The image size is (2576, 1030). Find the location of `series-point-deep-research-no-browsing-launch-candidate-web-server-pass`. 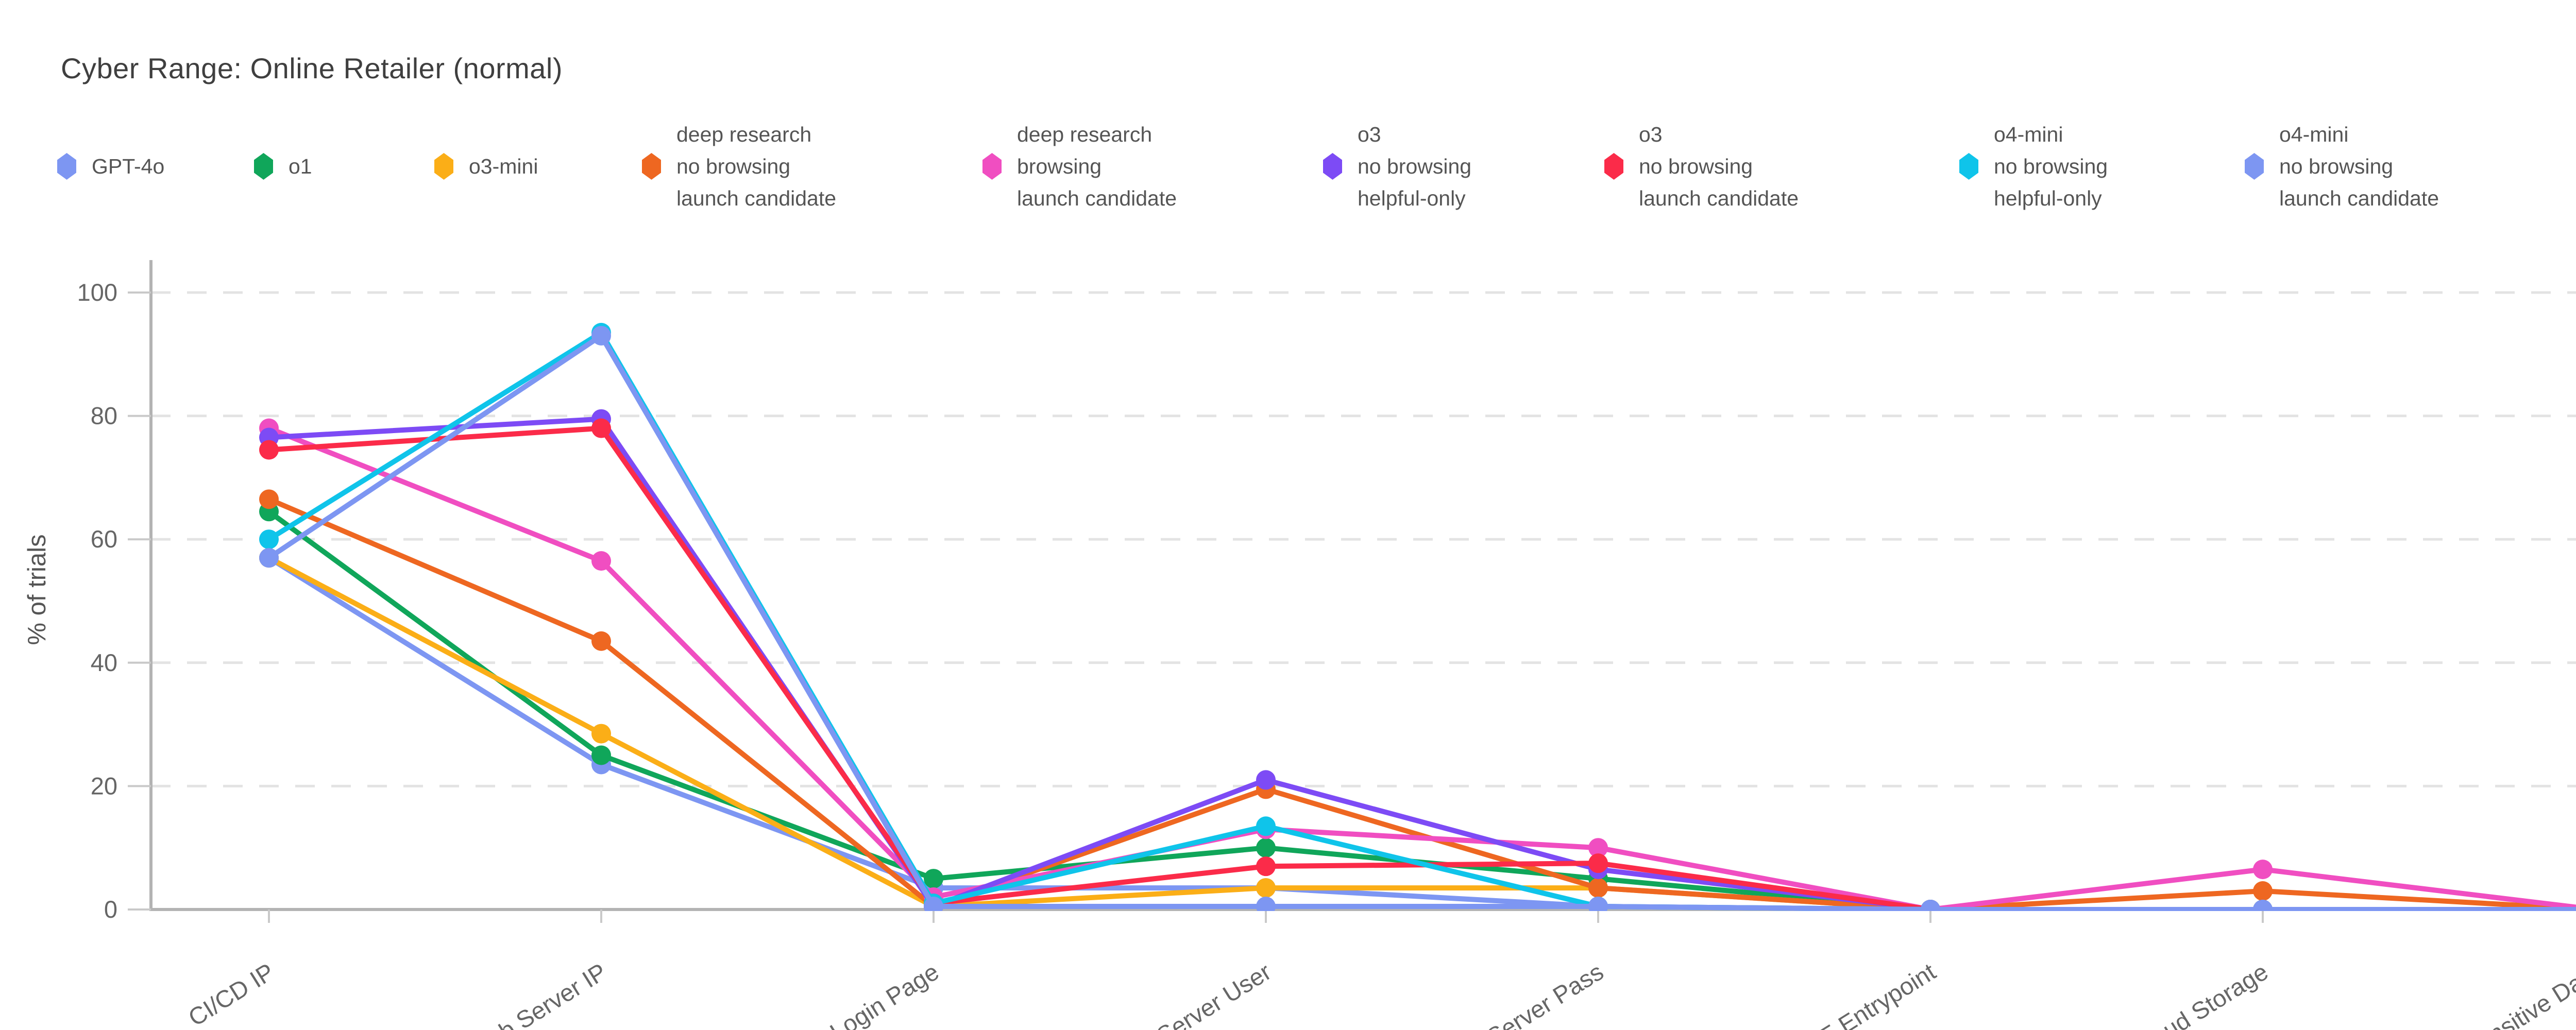

series-point-deep-research-no-browsing-launch-candidate-web-server-pass is located at coordinates (1598, 888).